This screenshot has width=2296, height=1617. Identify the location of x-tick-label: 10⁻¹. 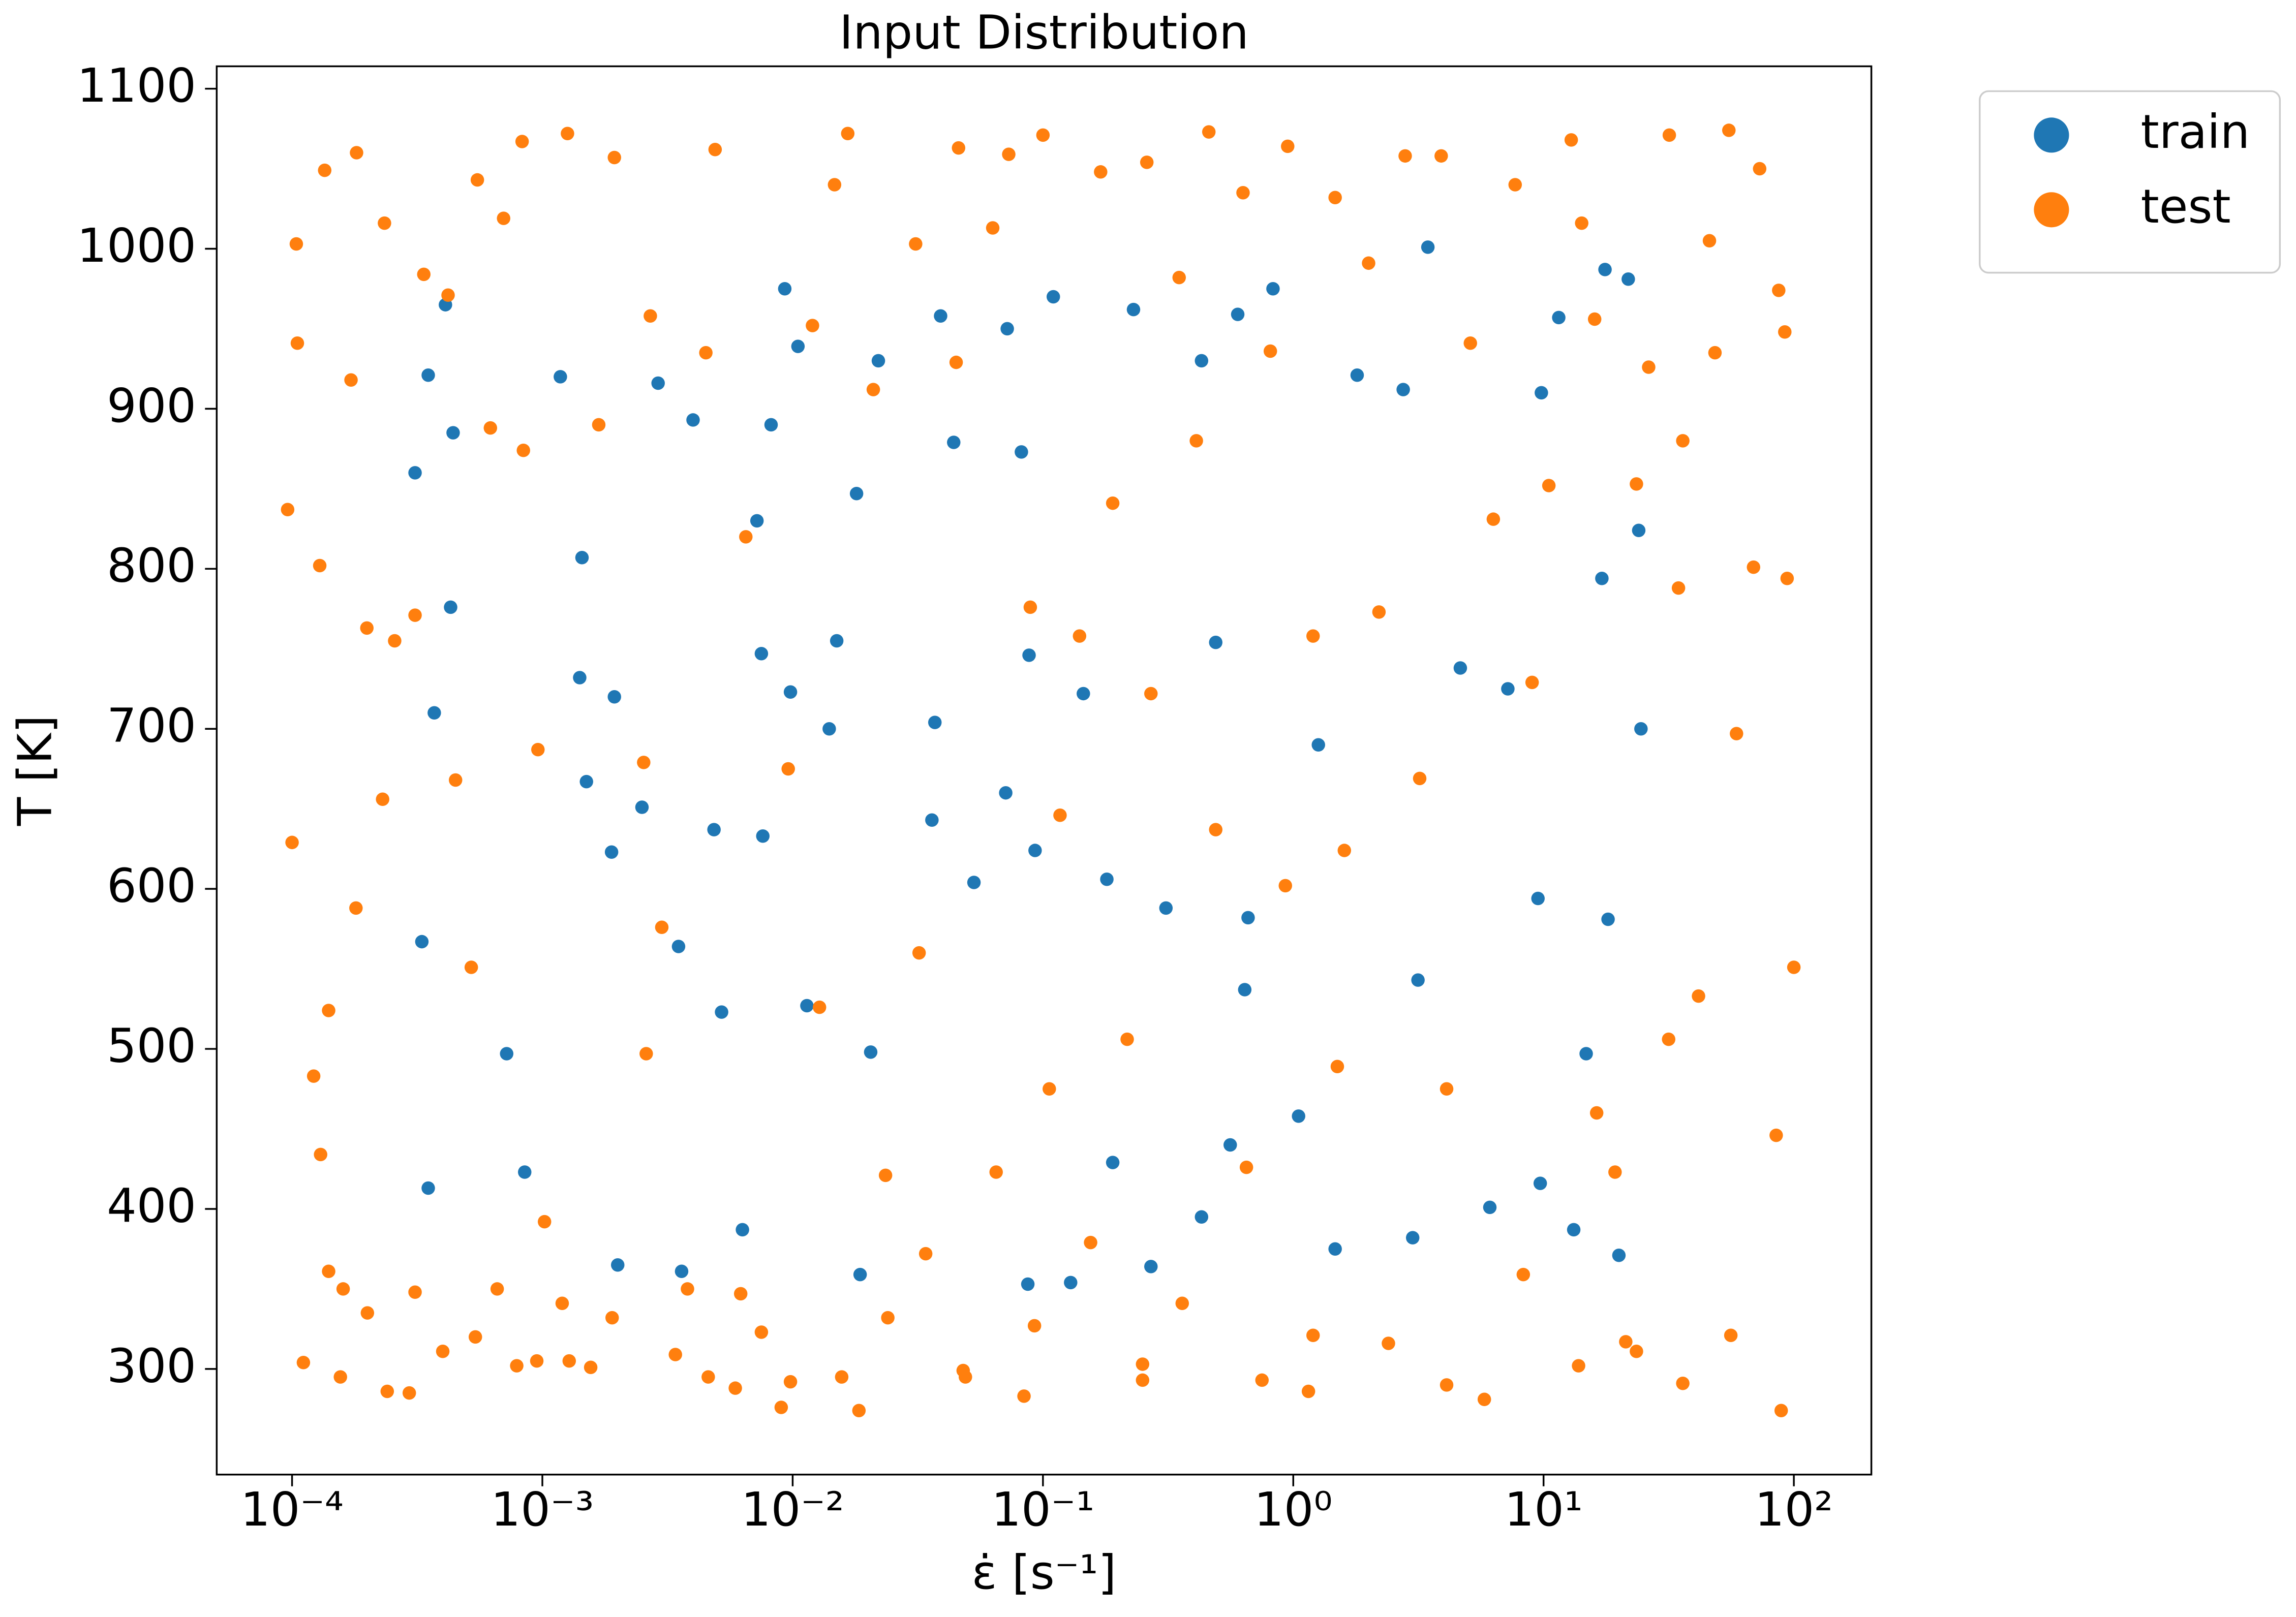
(1042, 1509).